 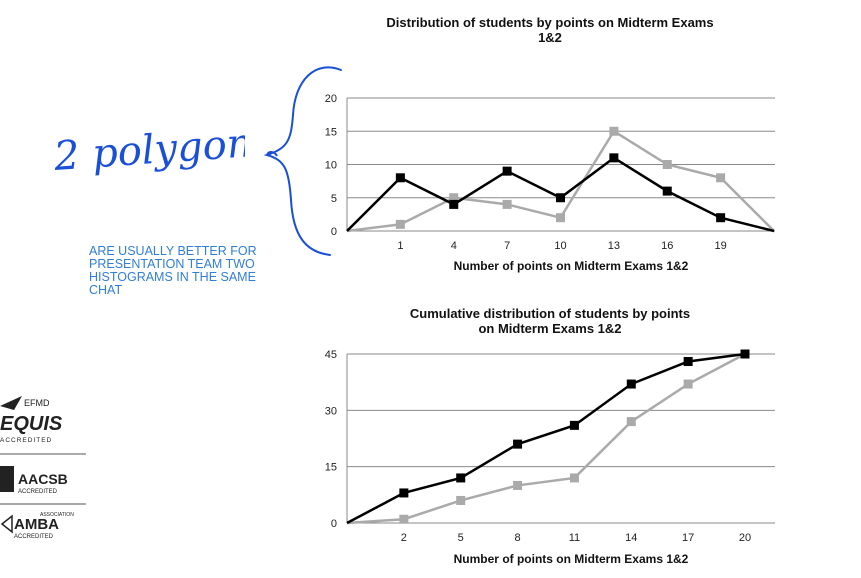 What do you see at coordinates (614, 246) in the screenshot?
I see `chart1-x-tick-label: 13` at bounding box center [614, 246].